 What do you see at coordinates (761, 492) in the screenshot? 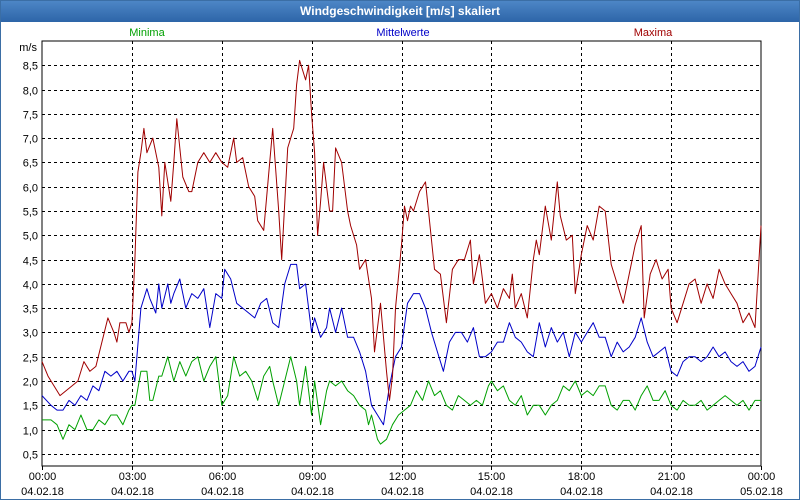
I see `x-tick-date: 05.02.18` at bounding box center [761, 492].